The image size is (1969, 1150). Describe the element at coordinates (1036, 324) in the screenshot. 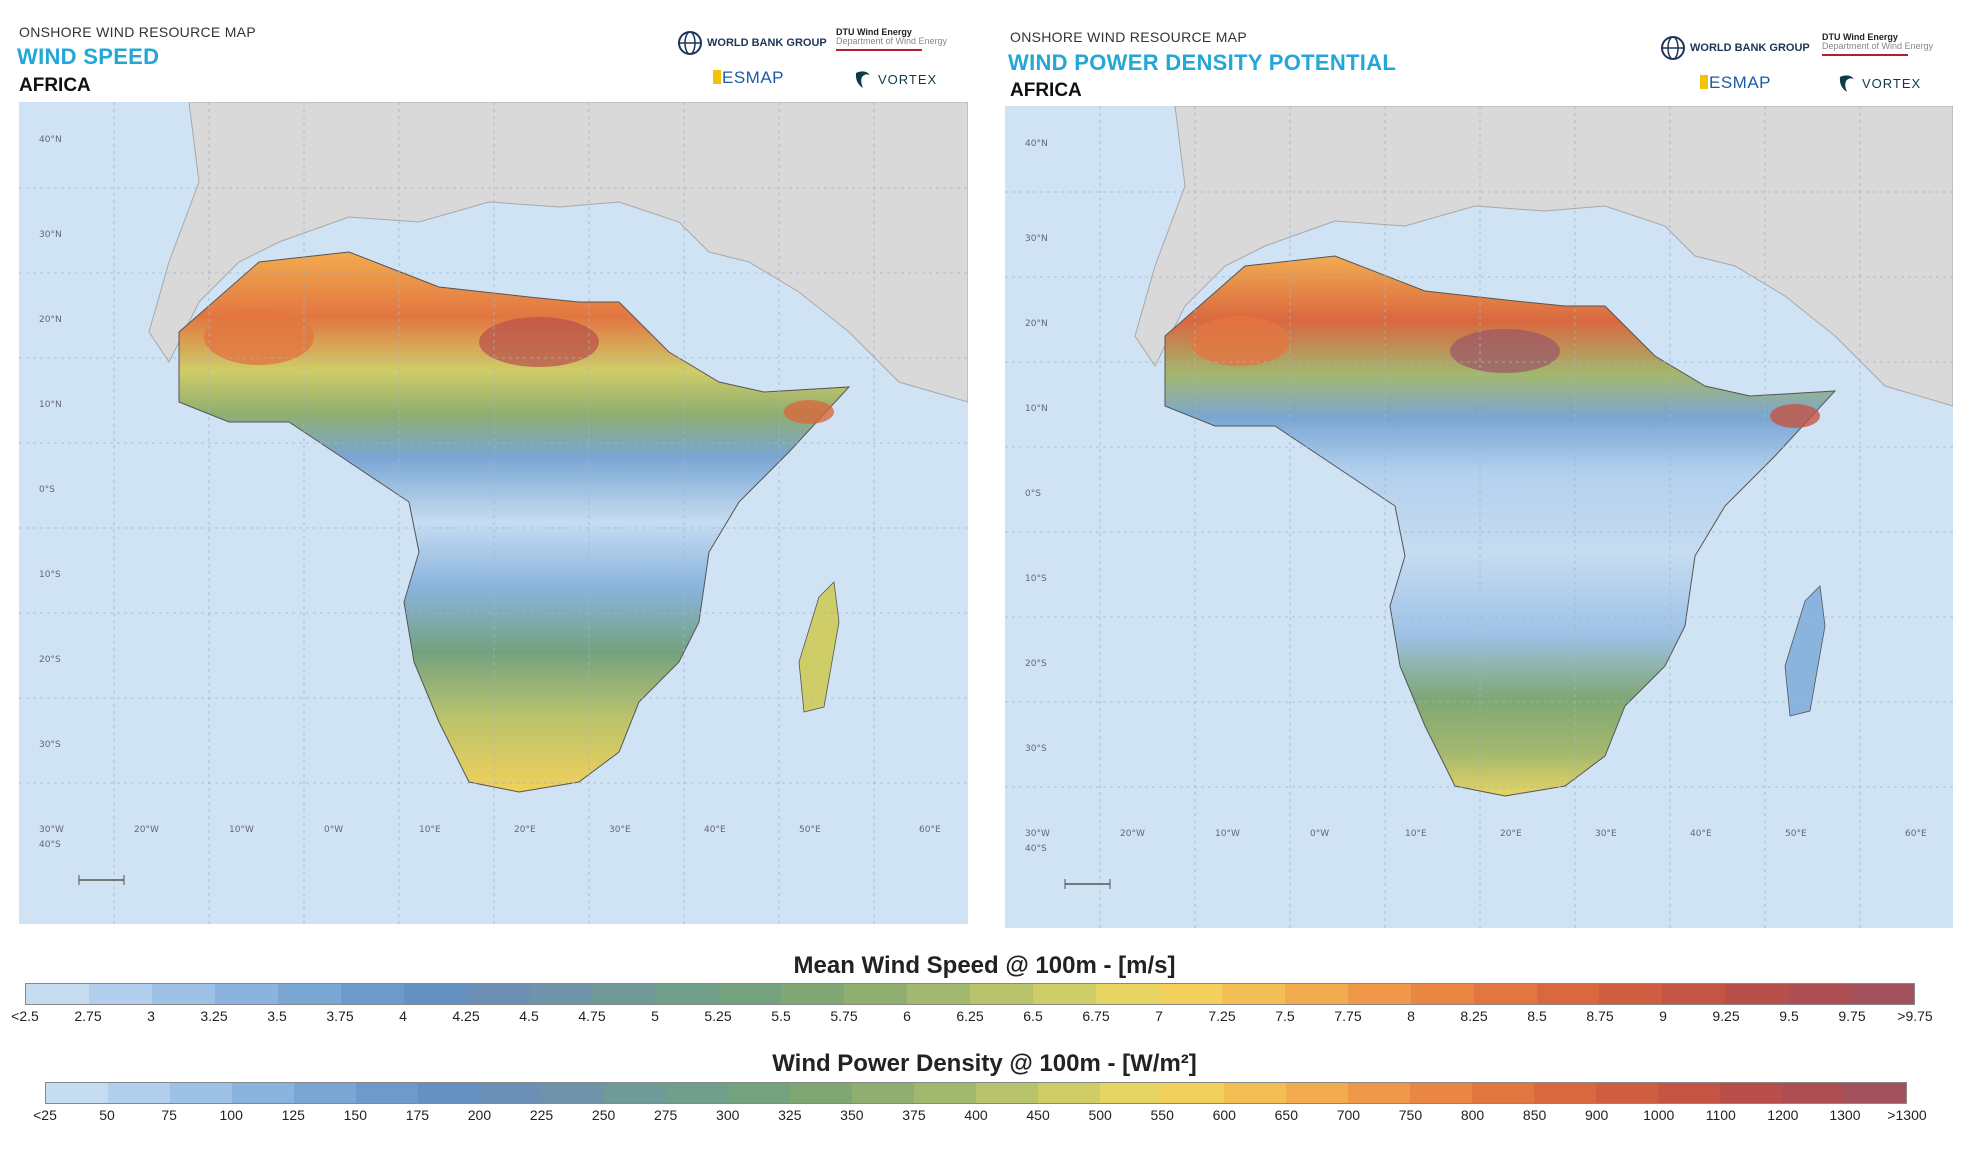

I see `lat-label: 20°N` at that location.